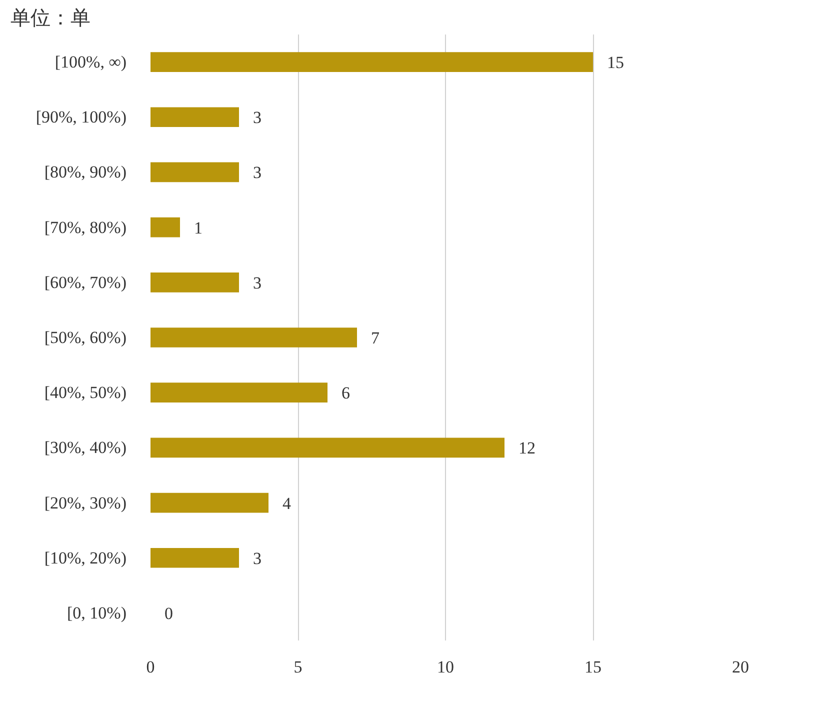  What do you see at coordinates (85, 227) in the screenshot?
I see `y-tick-label: [70%, 80%)` at bounding box center [85, 227].